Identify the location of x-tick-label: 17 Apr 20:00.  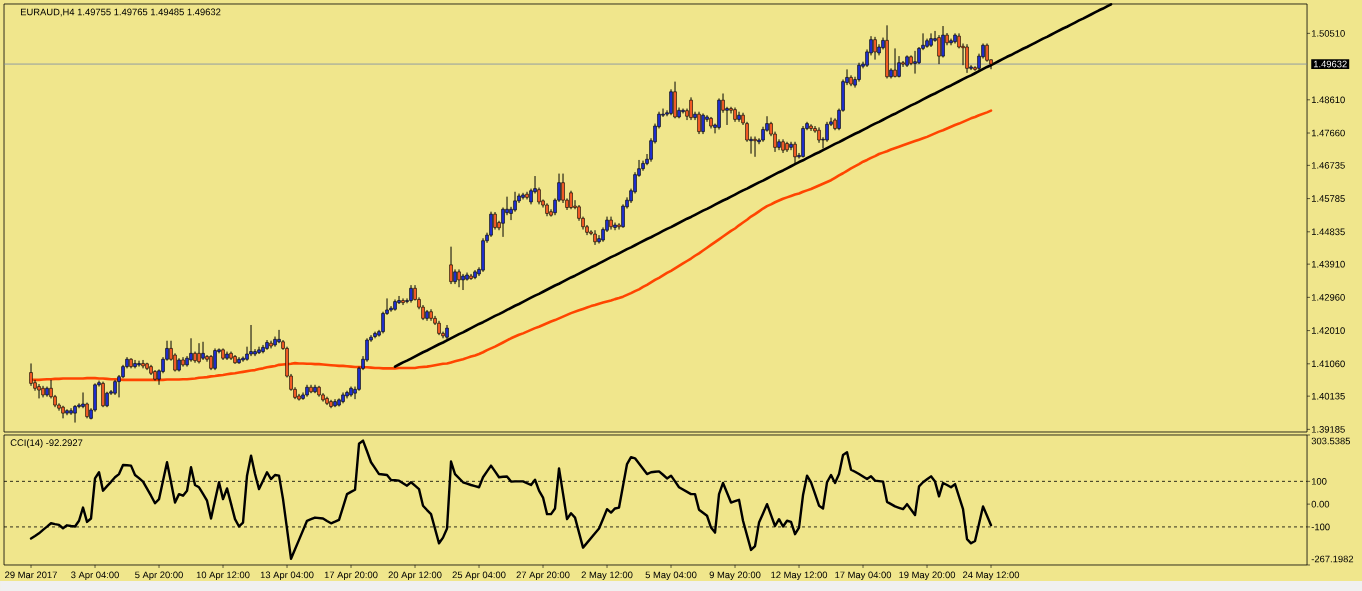
(351, 576).